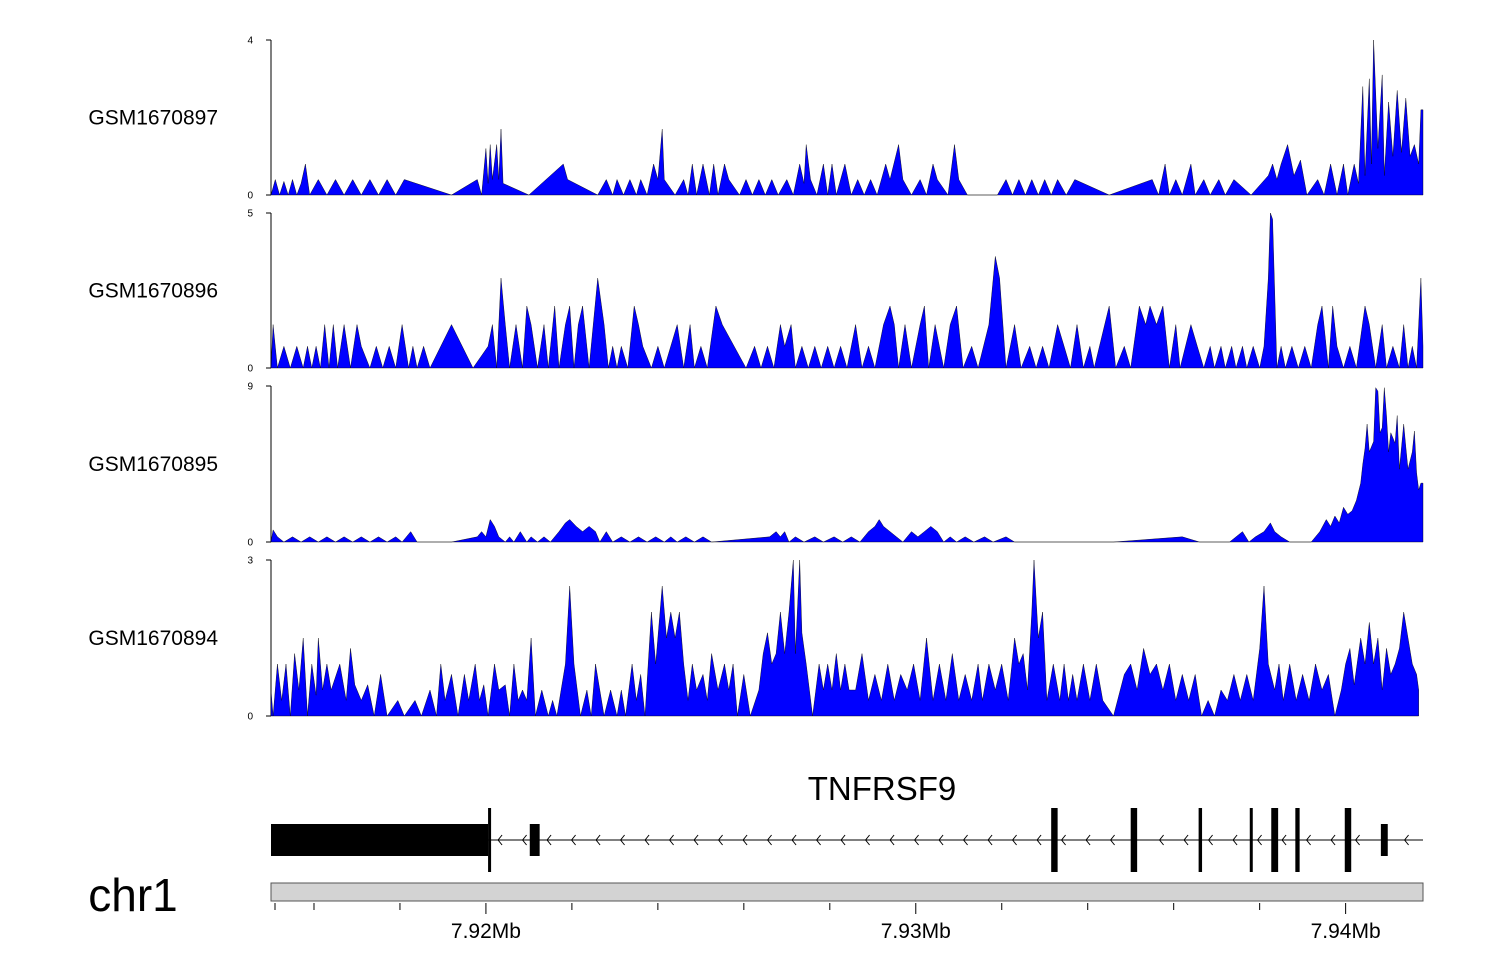  Describe the element at coordinates (153, 464) in the screenshot. I see `track-label: GSM1670895` at that location.